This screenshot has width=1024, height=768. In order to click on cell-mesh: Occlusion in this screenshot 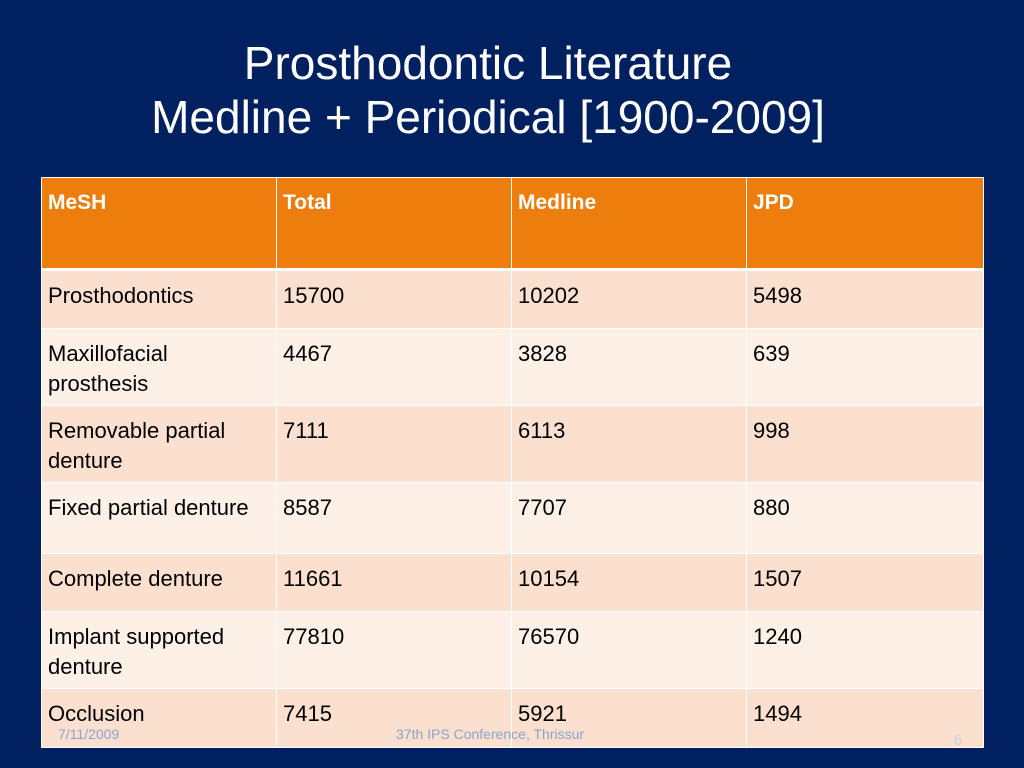, I will do `click(159, 718)`.